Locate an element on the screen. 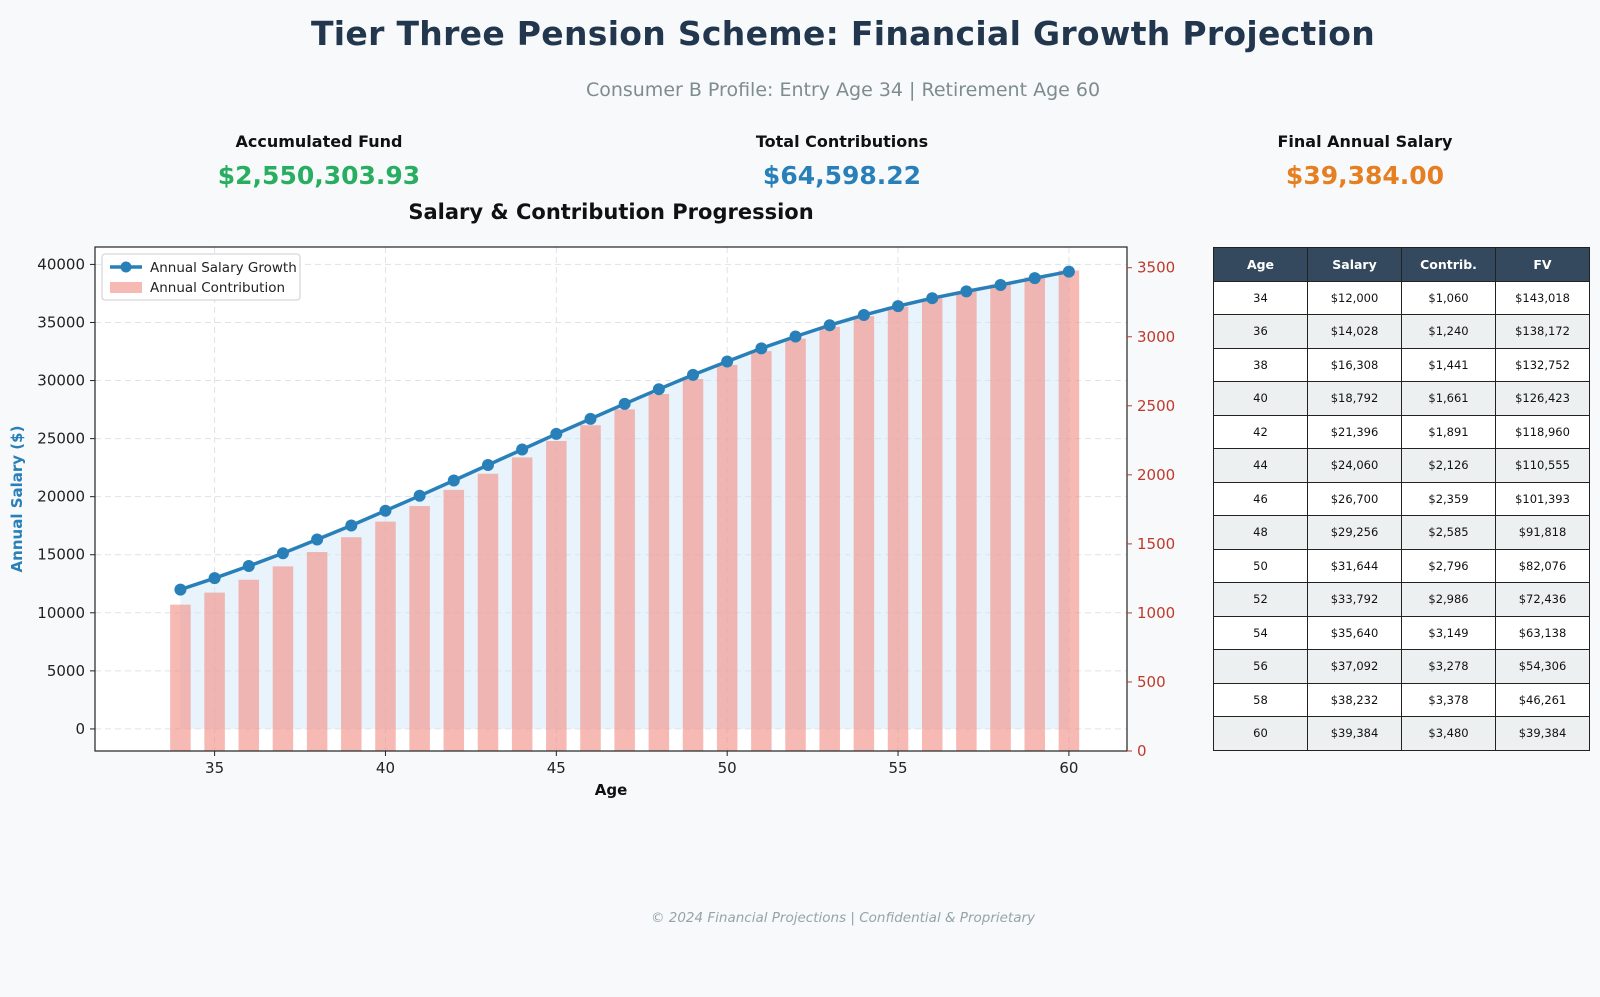 The width and height of the screenshot is (1600, 997). table-cell: $2,126 is located at coordinates (1448, 465).